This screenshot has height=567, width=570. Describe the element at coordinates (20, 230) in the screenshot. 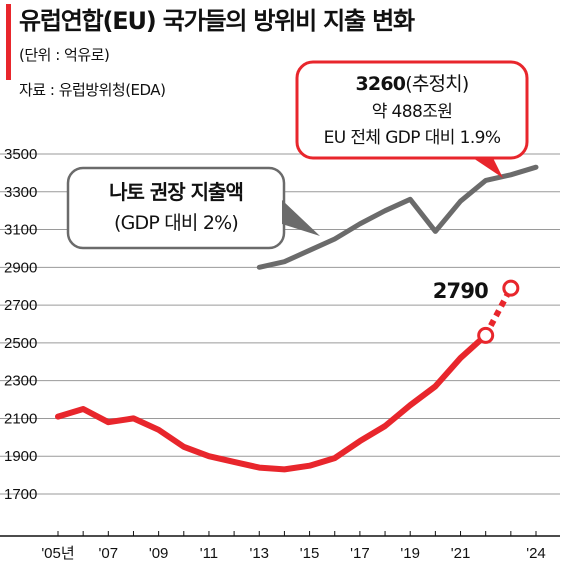

I see `y-tick-label: 3100` at that location.